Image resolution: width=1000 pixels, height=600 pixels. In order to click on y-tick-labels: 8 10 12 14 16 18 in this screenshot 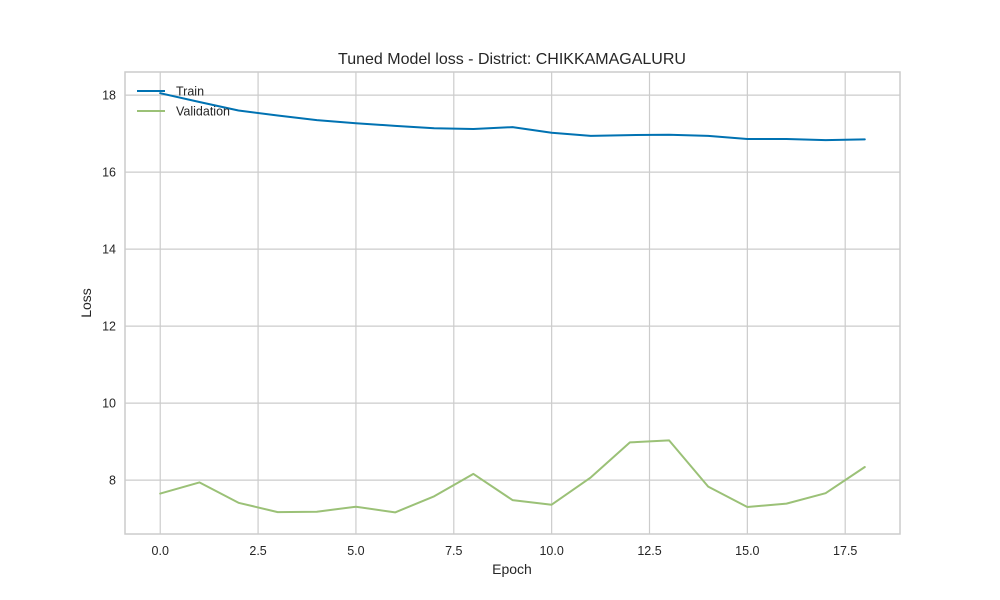, I will do `click(109, 288)`.